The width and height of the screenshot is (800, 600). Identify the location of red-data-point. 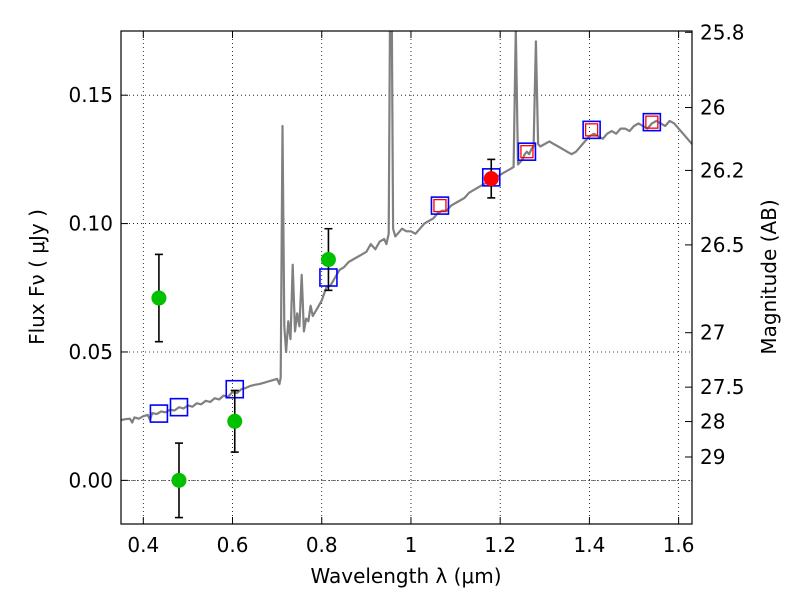
(491, 179).